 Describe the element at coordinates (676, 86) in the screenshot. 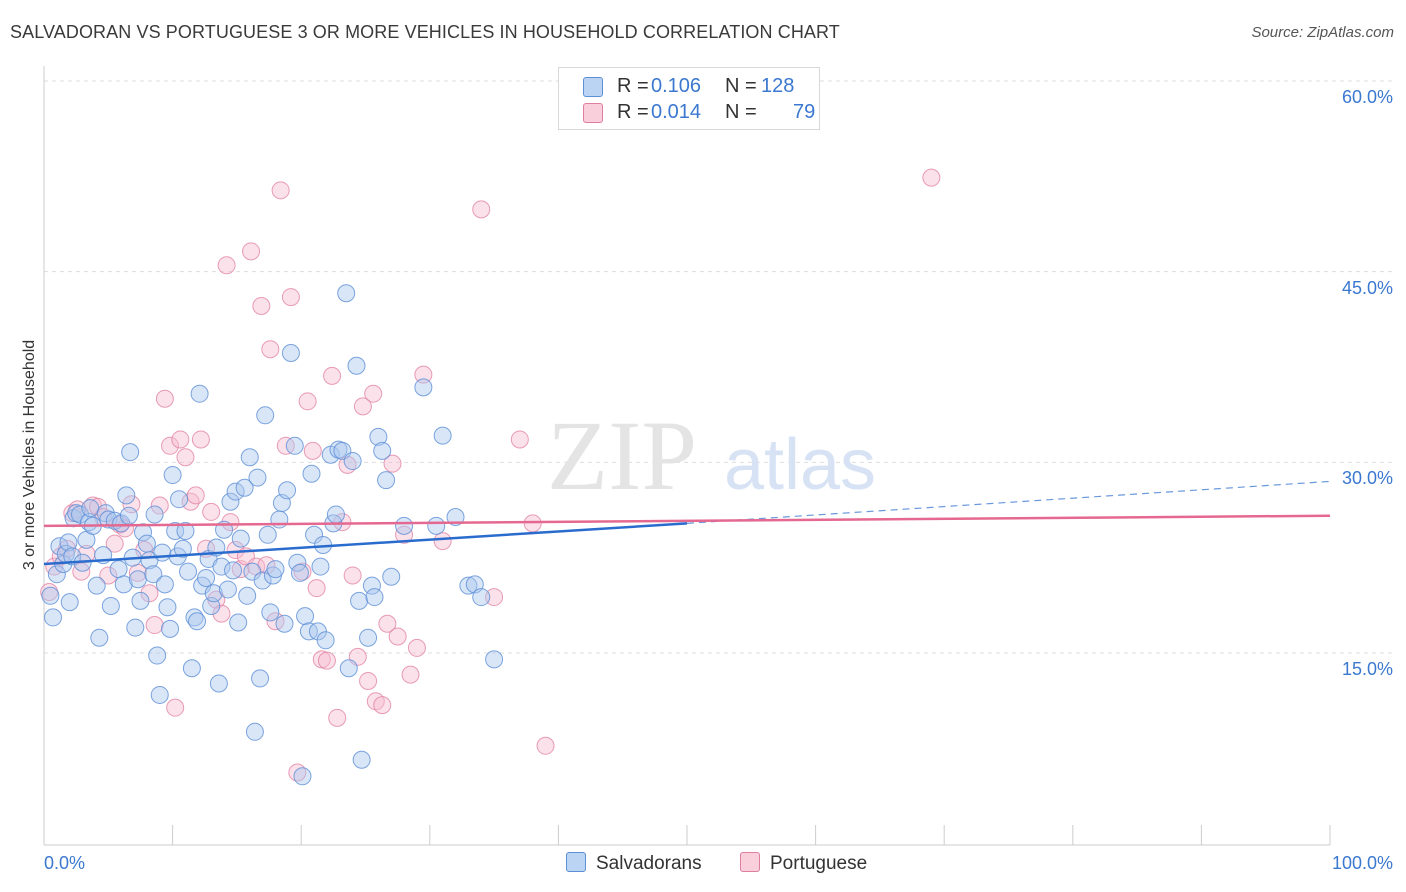

I see `legend-r-value: 0.106` at that location.